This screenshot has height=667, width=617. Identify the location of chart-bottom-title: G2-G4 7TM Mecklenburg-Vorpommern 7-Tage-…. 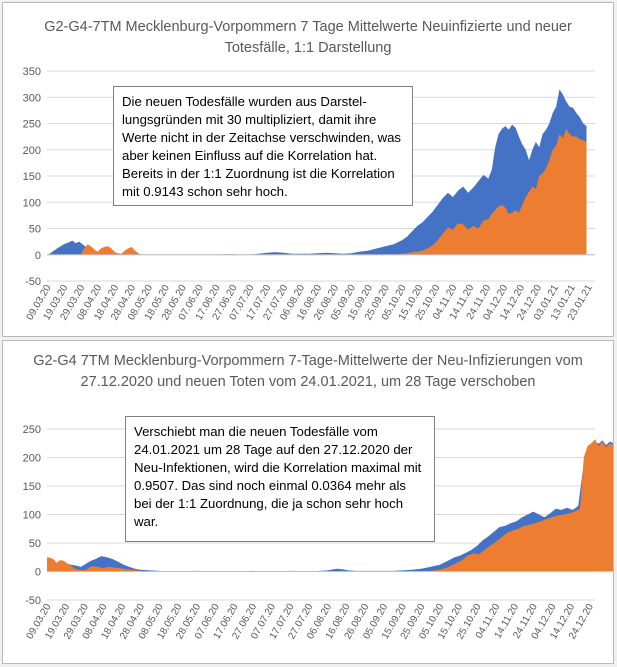
(308, 371).